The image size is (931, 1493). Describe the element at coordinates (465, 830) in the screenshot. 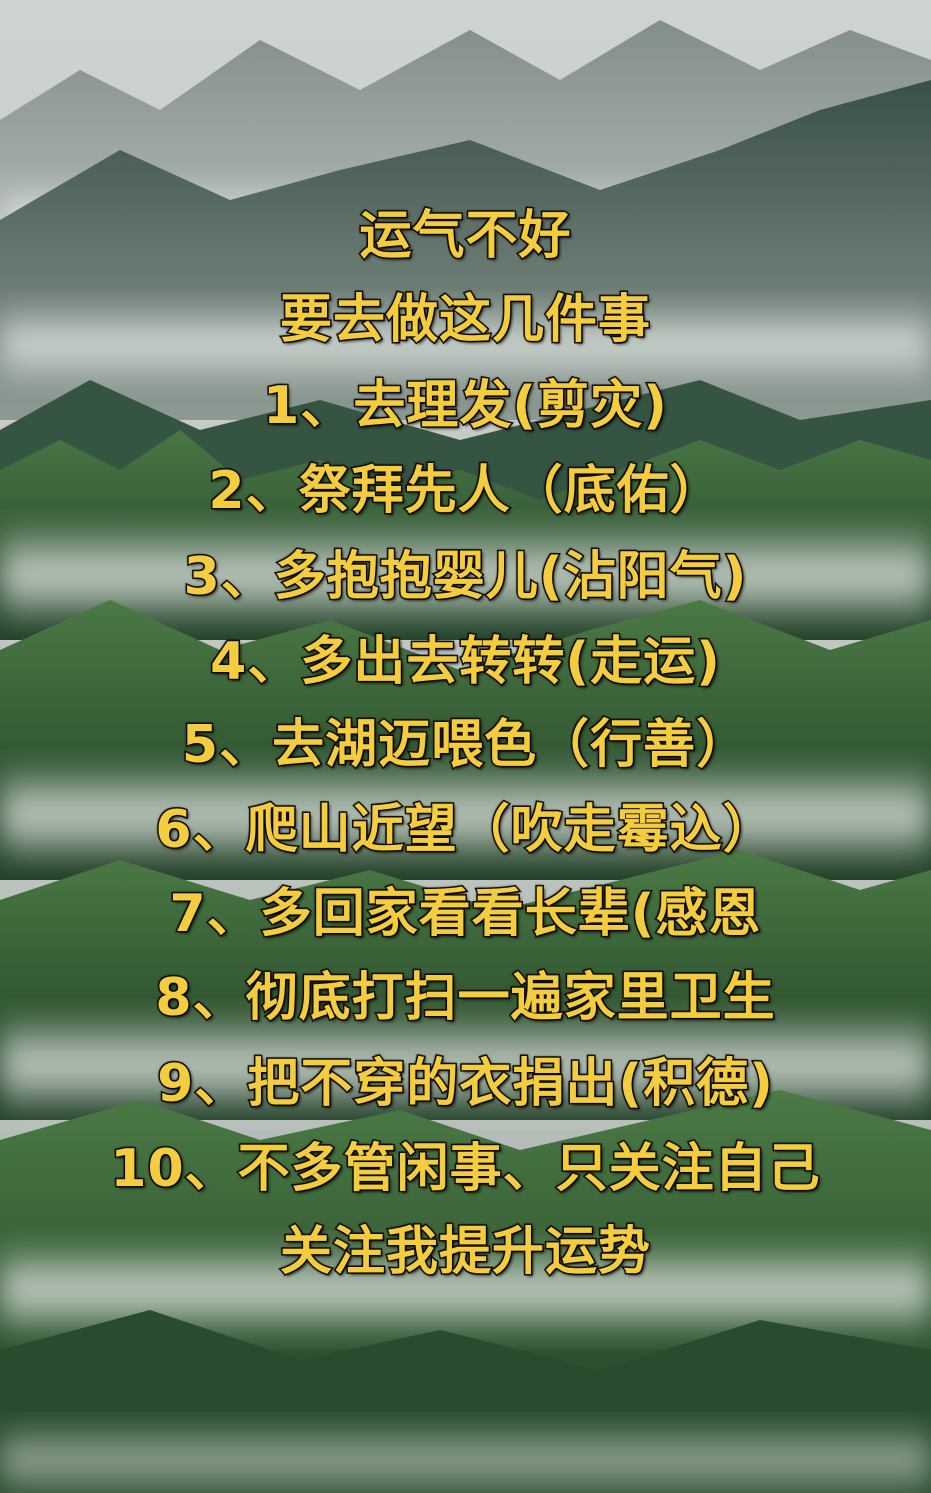

I see `list-item-6: 6、爬山近望（吹走霉込）` at that location.